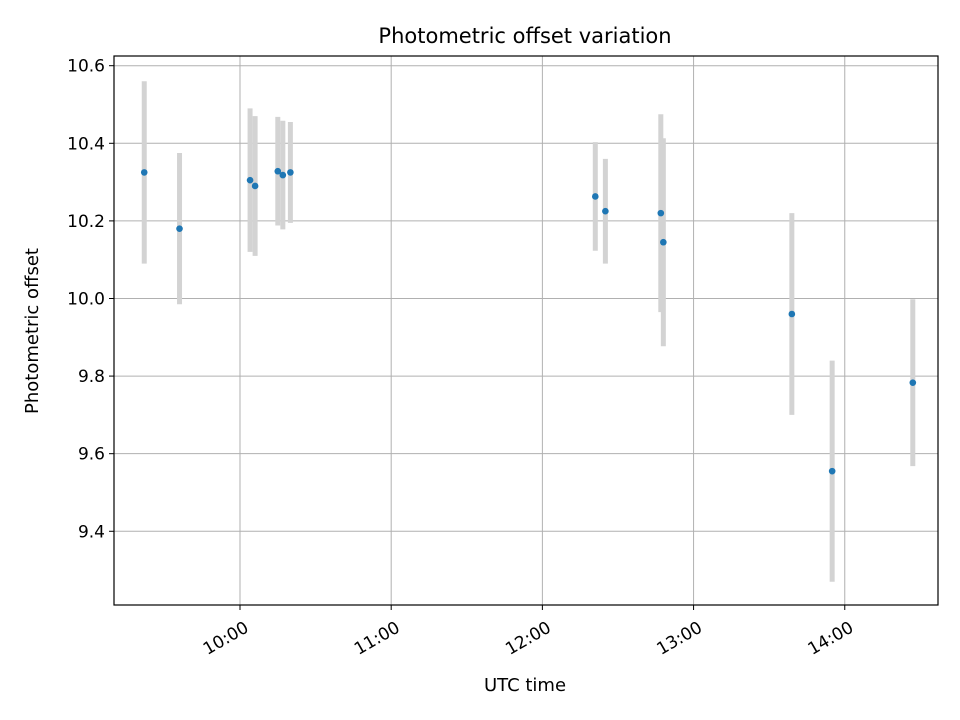 This screenshot has height=720, width=960. Describe the element at coordinates (86, 222) in the screenshot. I see `y-tick-label: 10.2` at that location.